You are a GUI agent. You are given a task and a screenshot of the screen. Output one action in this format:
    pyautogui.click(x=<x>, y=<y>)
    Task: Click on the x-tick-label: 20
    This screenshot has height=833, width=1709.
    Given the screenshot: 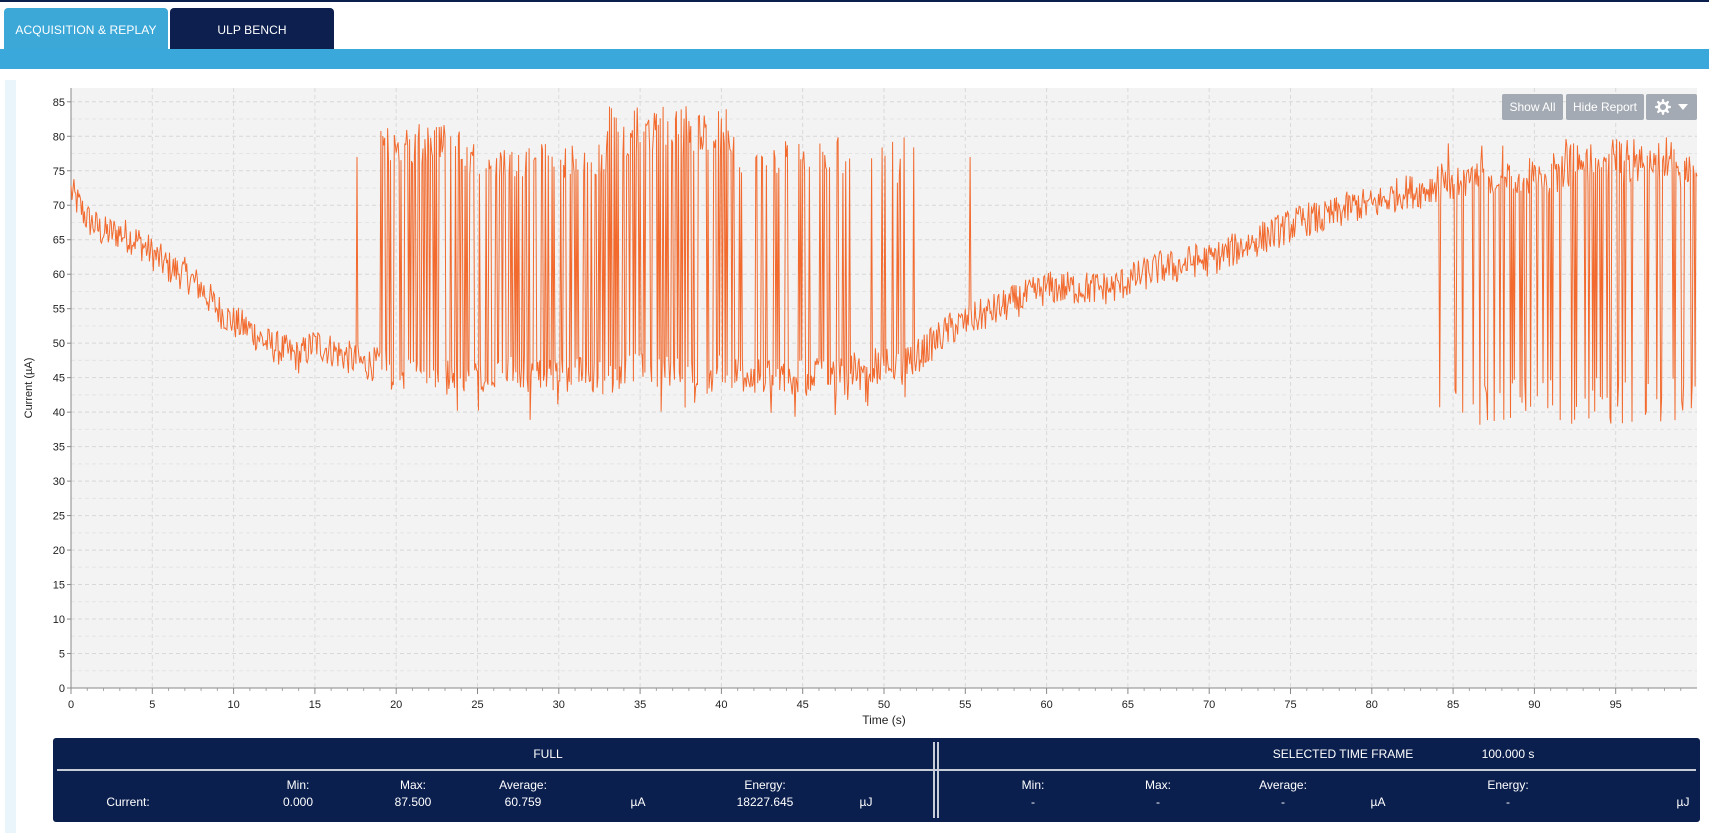 What is the action you would take?
    pyautogui.click(x=396, y=705)
    